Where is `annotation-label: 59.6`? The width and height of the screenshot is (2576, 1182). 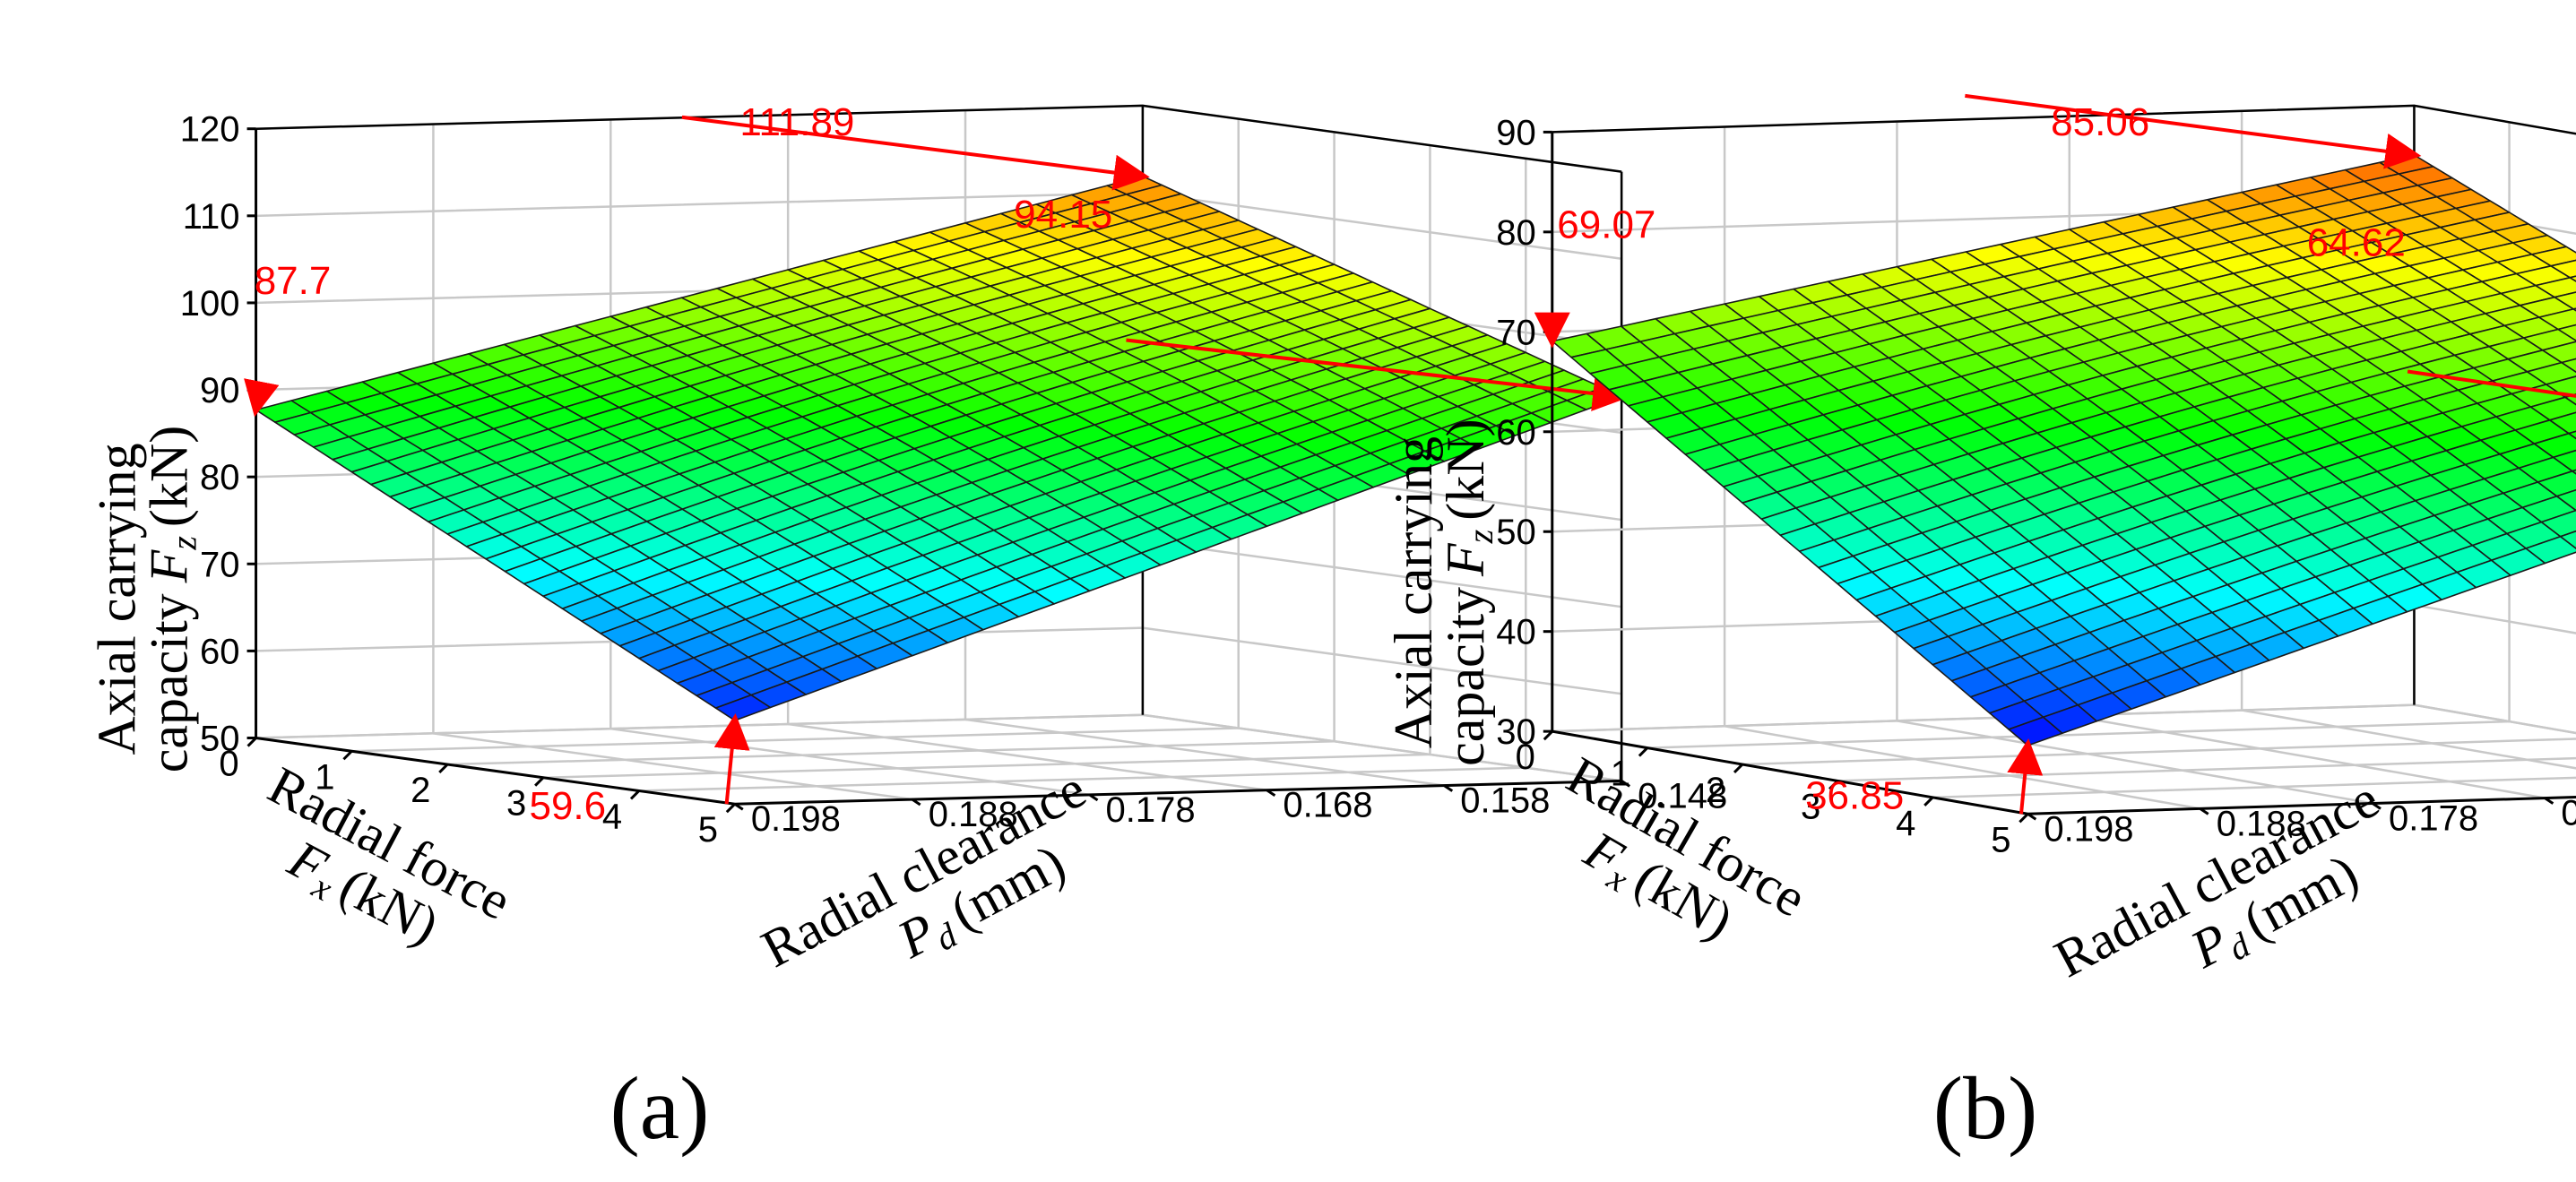
annotation-label: 59.6 is located at coordinates (567, 806).